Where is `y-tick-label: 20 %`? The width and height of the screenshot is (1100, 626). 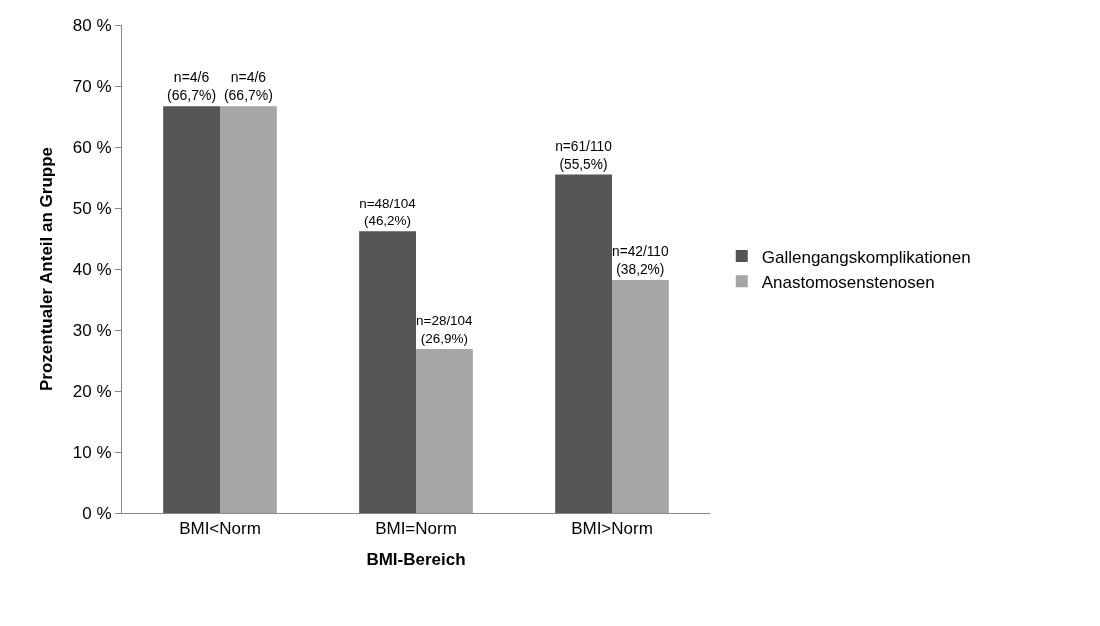 y-tick-label: 20 % is located at coordinates (92, 391).